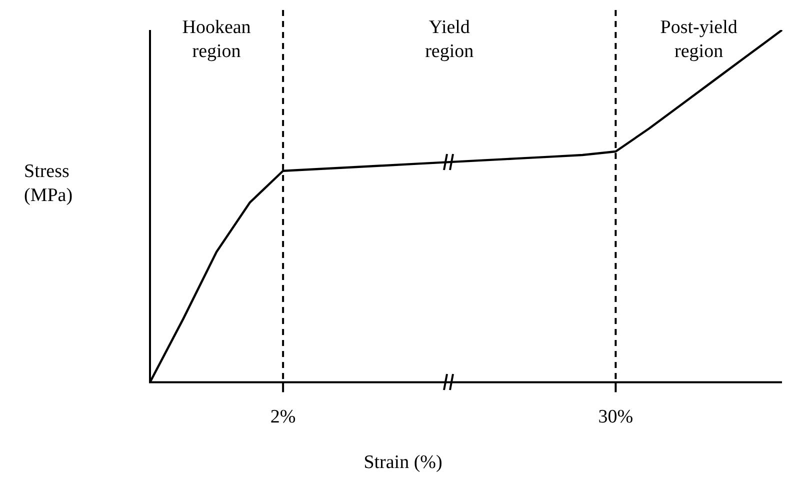  Describe the element at coordinates (449, 40) in the screenshot. I see `annotation: Yield region` at that location.